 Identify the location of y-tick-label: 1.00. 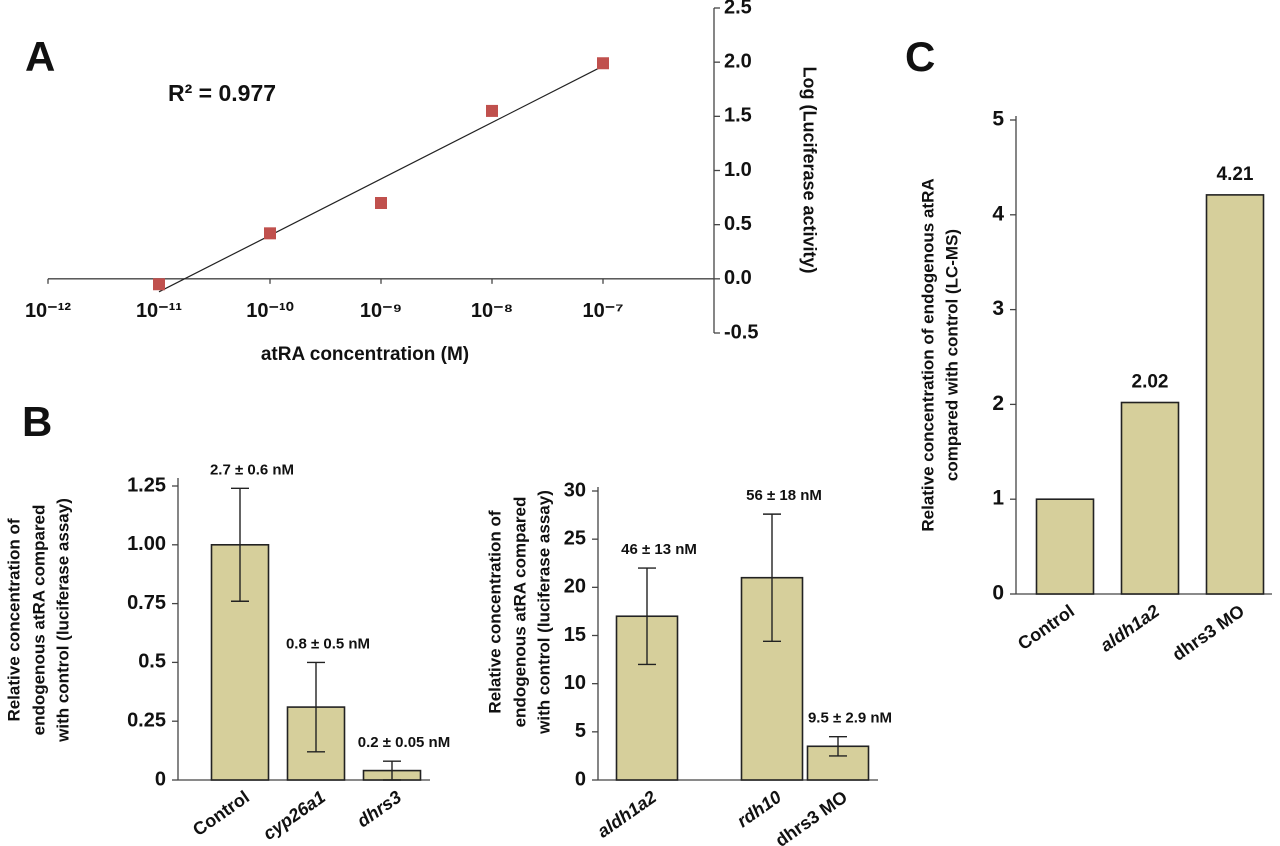
(146, 544).